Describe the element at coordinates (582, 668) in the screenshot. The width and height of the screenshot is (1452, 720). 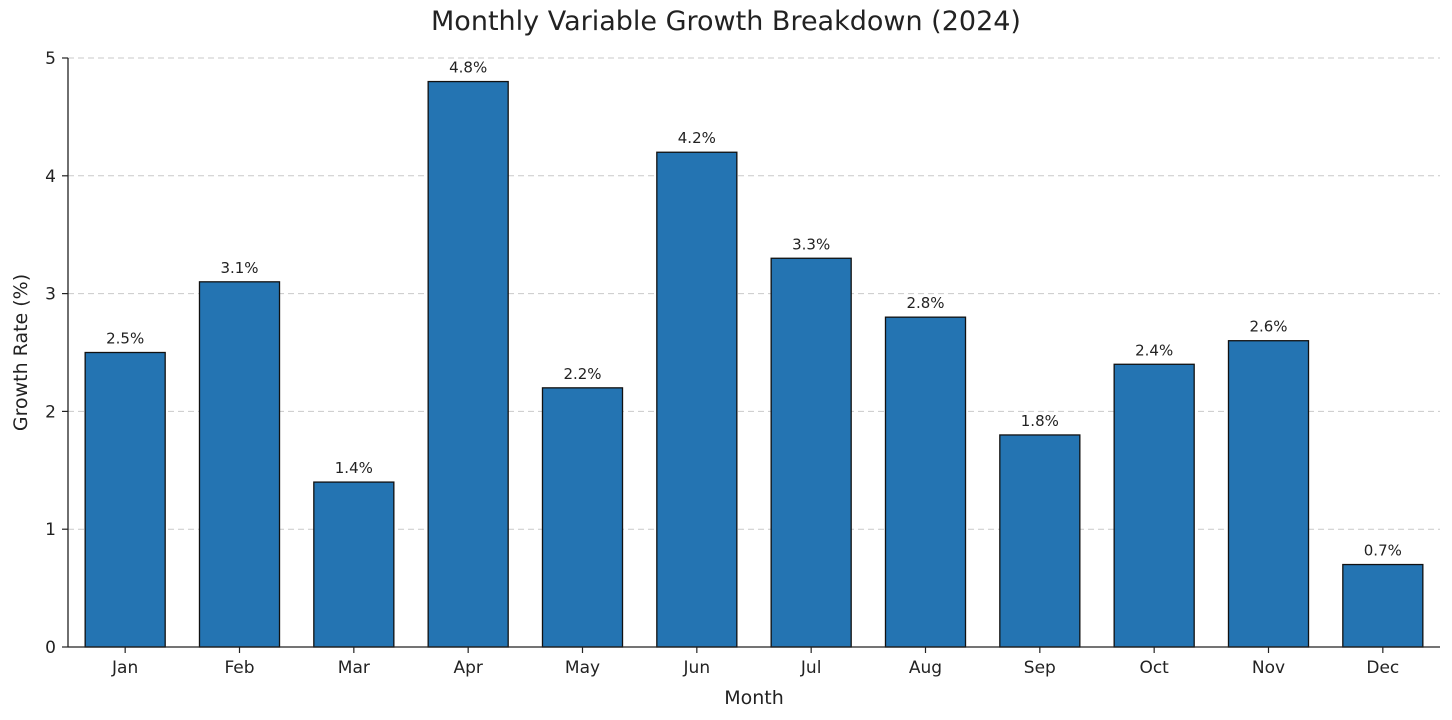
I see `x-tick-label: May` at that location.